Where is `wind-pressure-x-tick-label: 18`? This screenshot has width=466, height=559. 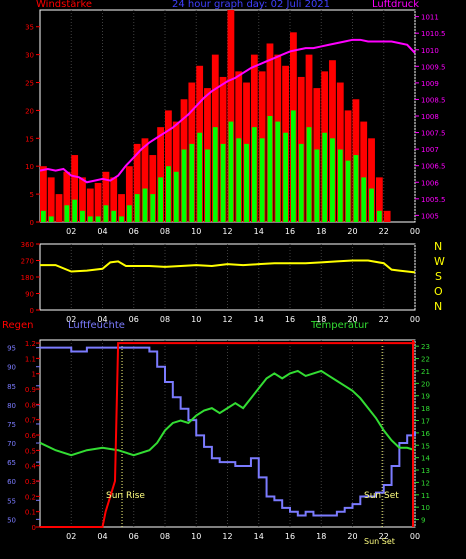 wind-pressure-x-tick-label: 18 is located at coordinates (321, 231).